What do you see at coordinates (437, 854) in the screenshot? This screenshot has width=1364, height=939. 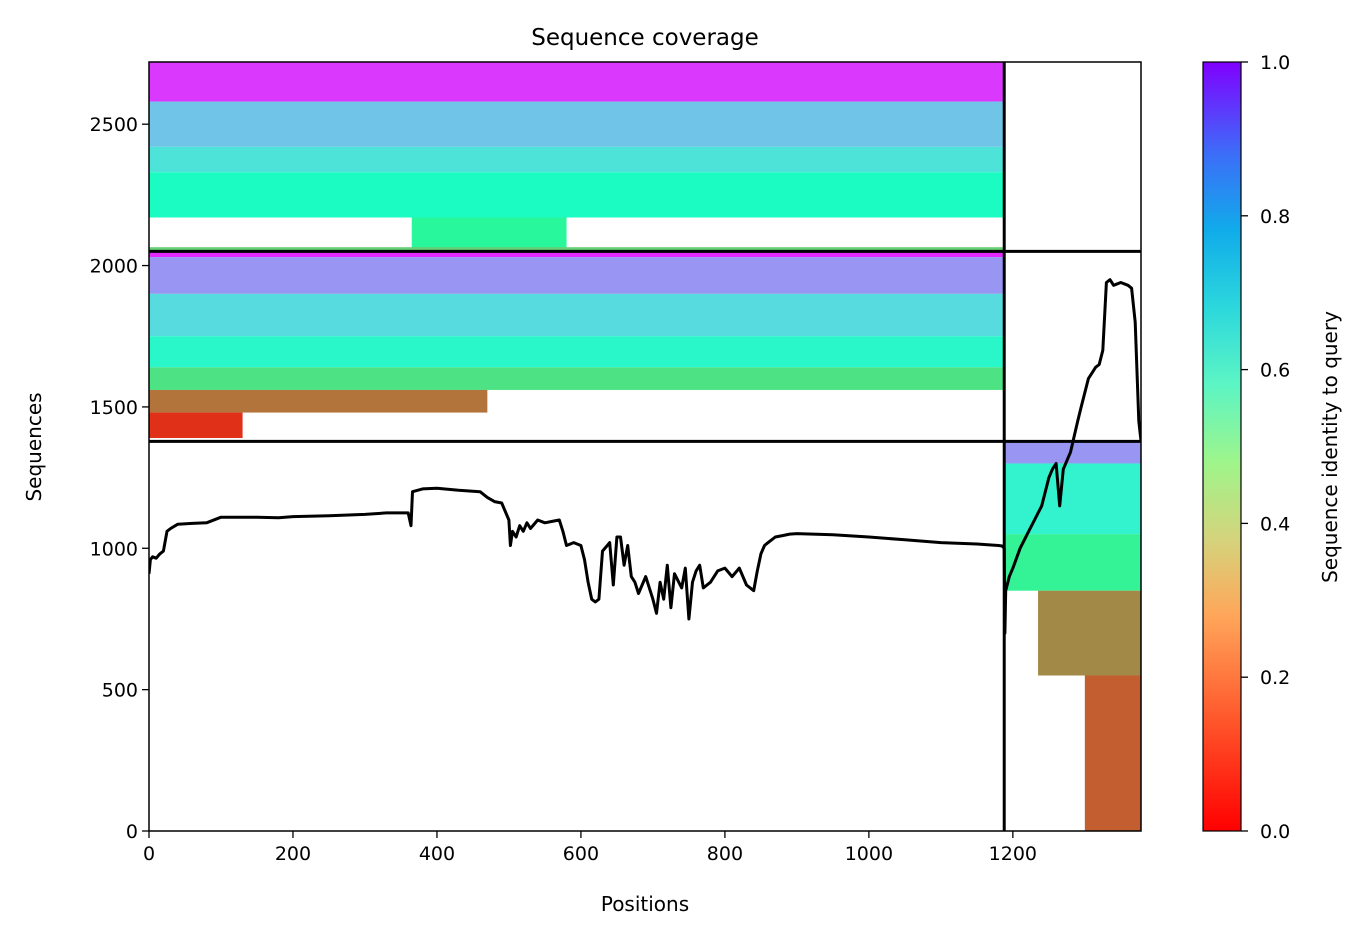 I see `x-tick-label: 400` at bounding box center [437, 854].